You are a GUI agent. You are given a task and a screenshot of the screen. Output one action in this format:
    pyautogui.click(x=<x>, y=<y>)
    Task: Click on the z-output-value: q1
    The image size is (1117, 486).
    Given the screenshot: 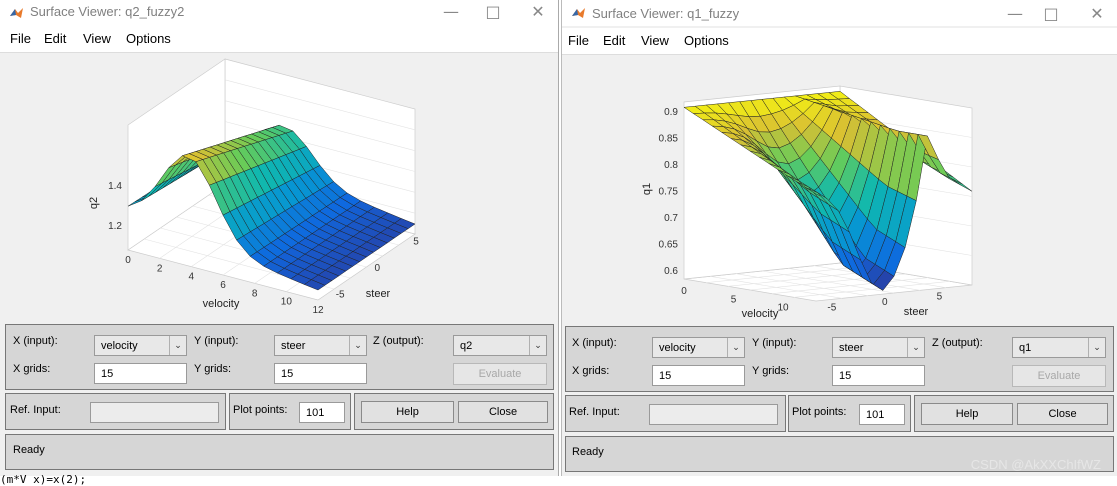 What is the action you would take?
    pyautogui.click(x=1025, y=348)
    